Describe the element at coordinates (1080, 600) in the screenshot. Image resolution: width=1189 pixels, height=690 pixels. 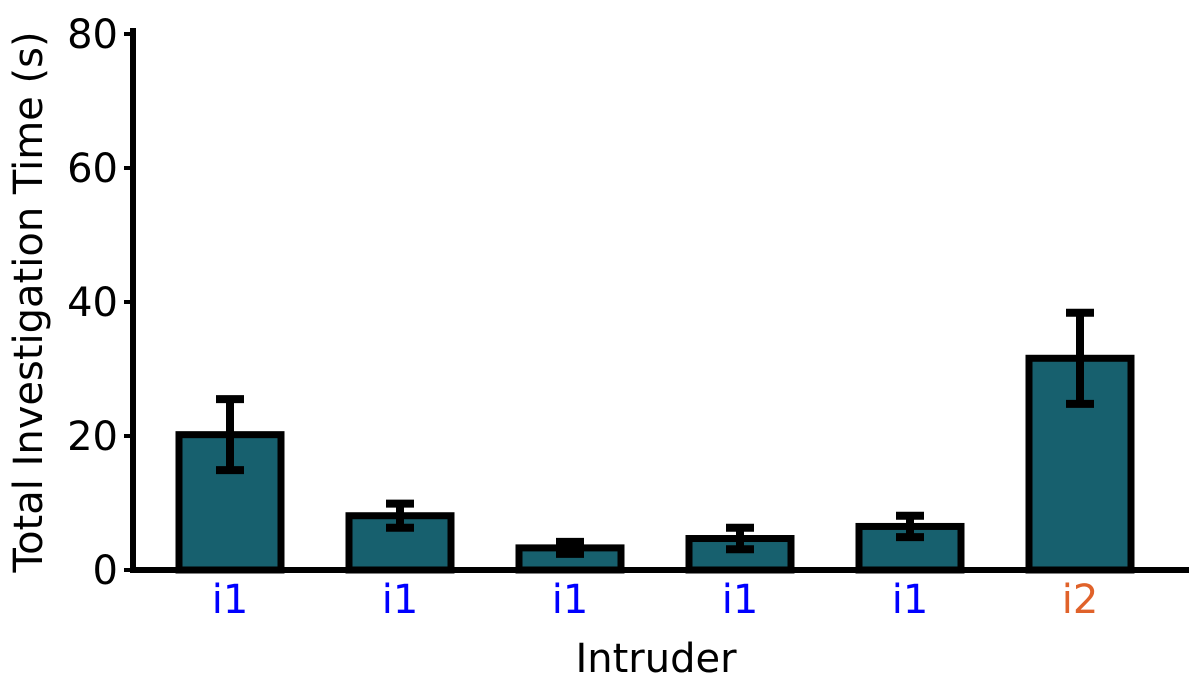
I see `x-tick-label: i2` at that location.